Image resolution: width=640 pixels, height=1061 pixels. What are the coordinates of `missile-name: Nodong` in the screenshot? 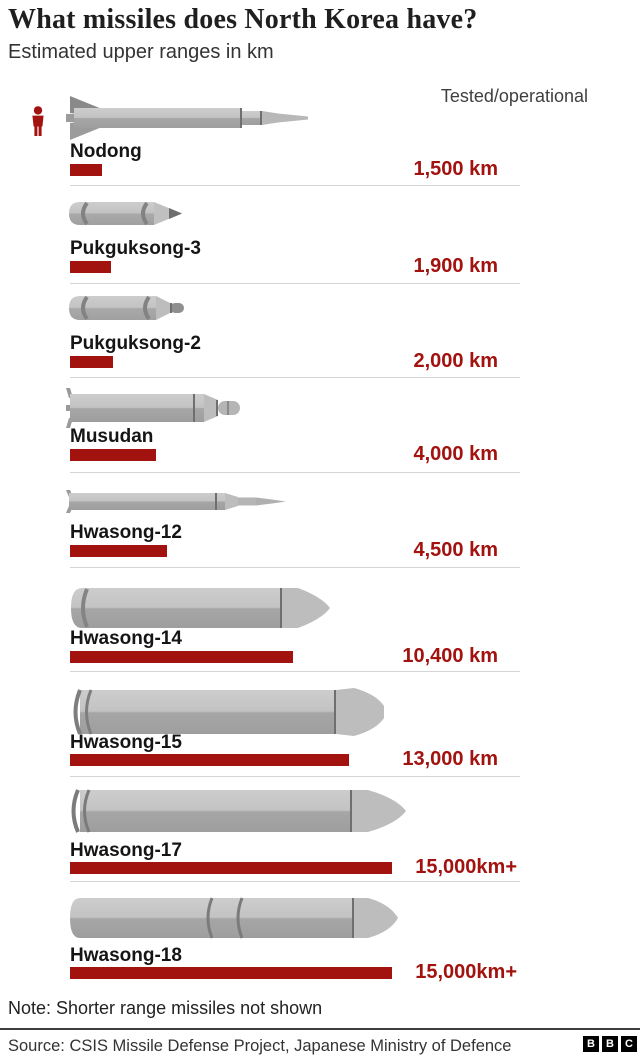 It's located at (106, 151).